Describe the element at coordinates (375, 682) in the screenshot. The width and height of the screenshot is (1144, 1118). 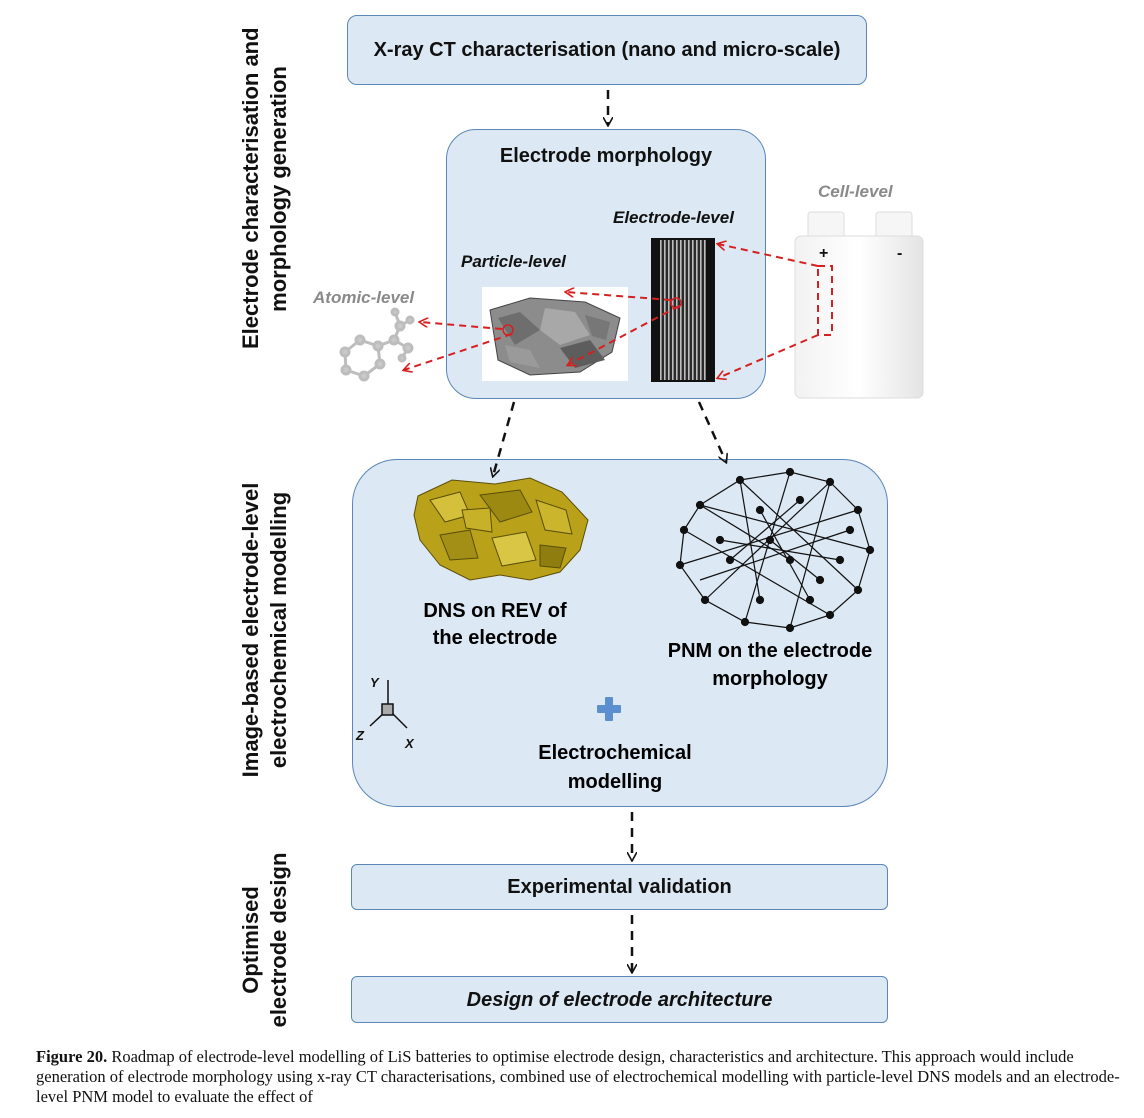
I see `axis-label-y: Y` at that location.